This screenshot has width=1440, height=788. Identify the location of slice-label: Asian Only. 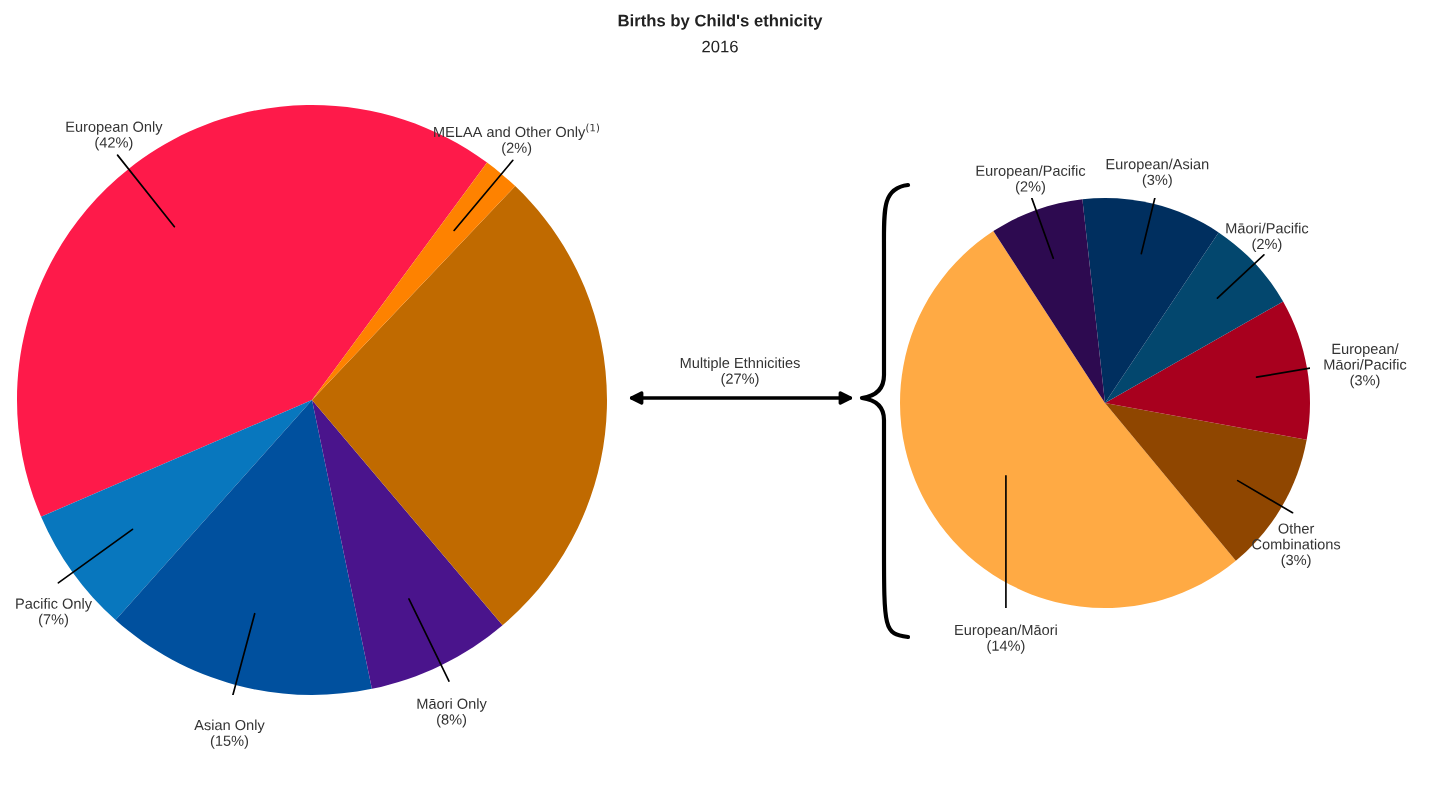
(229, 726).